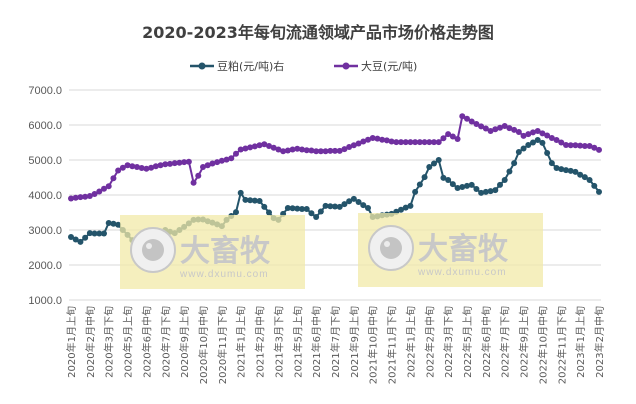 This screenshot has height=404, width=636. I want to click on y-tick-label: 5000.0, so click(45, 161).